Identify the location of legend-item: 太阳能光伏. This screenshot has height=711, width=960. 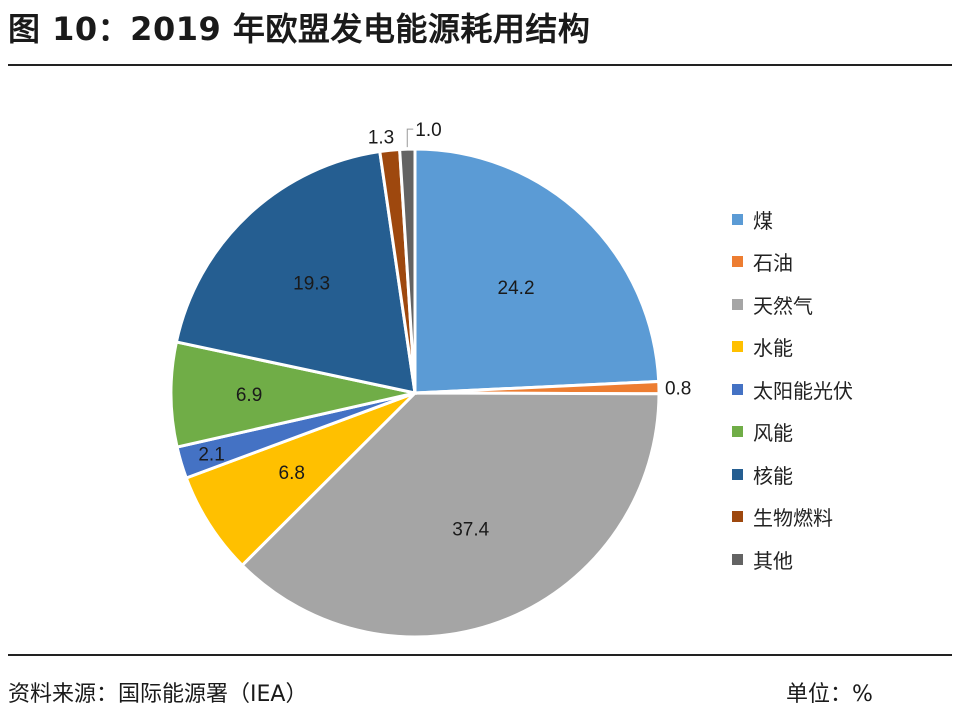
(792, 389).